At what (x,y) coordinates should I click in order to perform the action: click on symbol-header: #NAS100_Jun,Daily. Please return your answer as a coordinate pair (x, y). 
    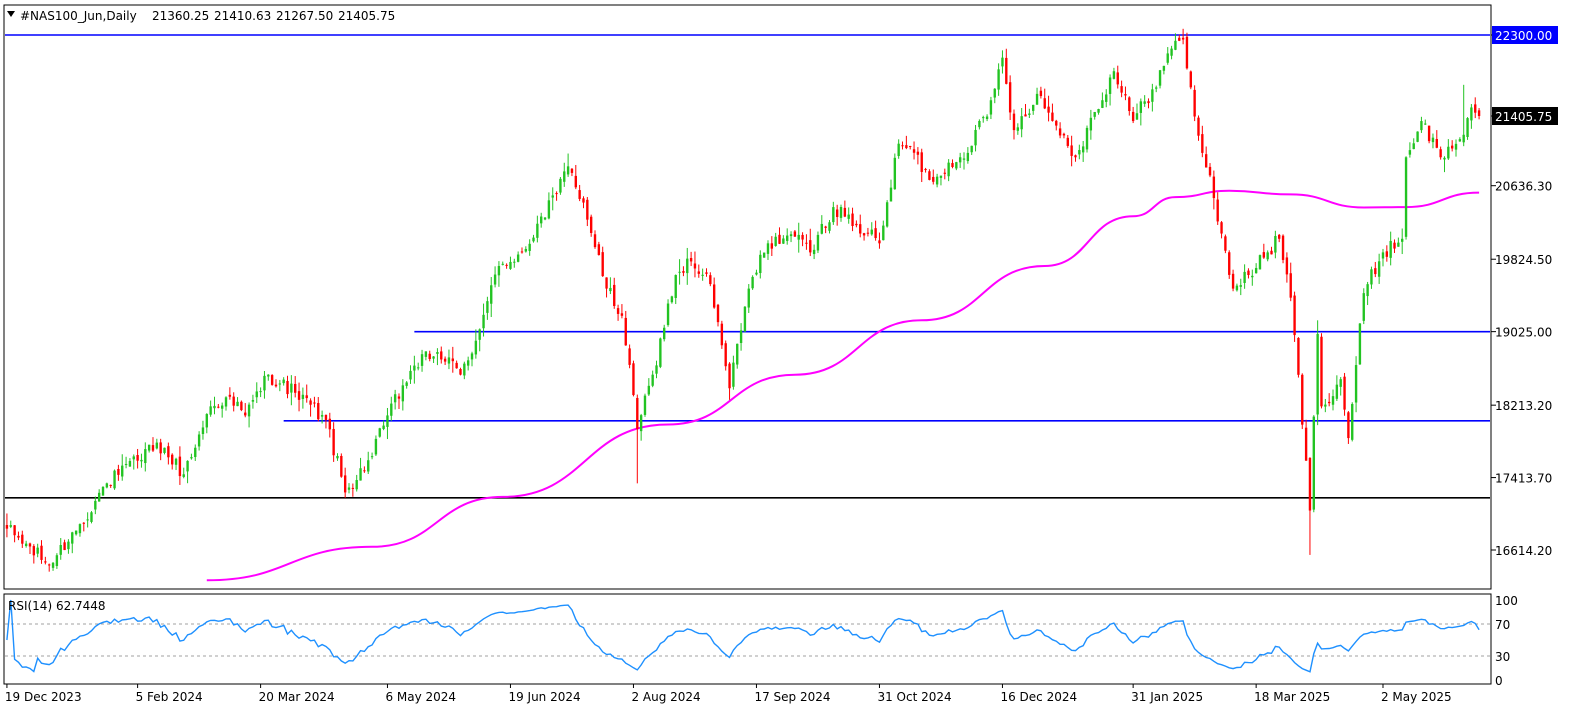
    Looking at the image, I should click on (78, 16).